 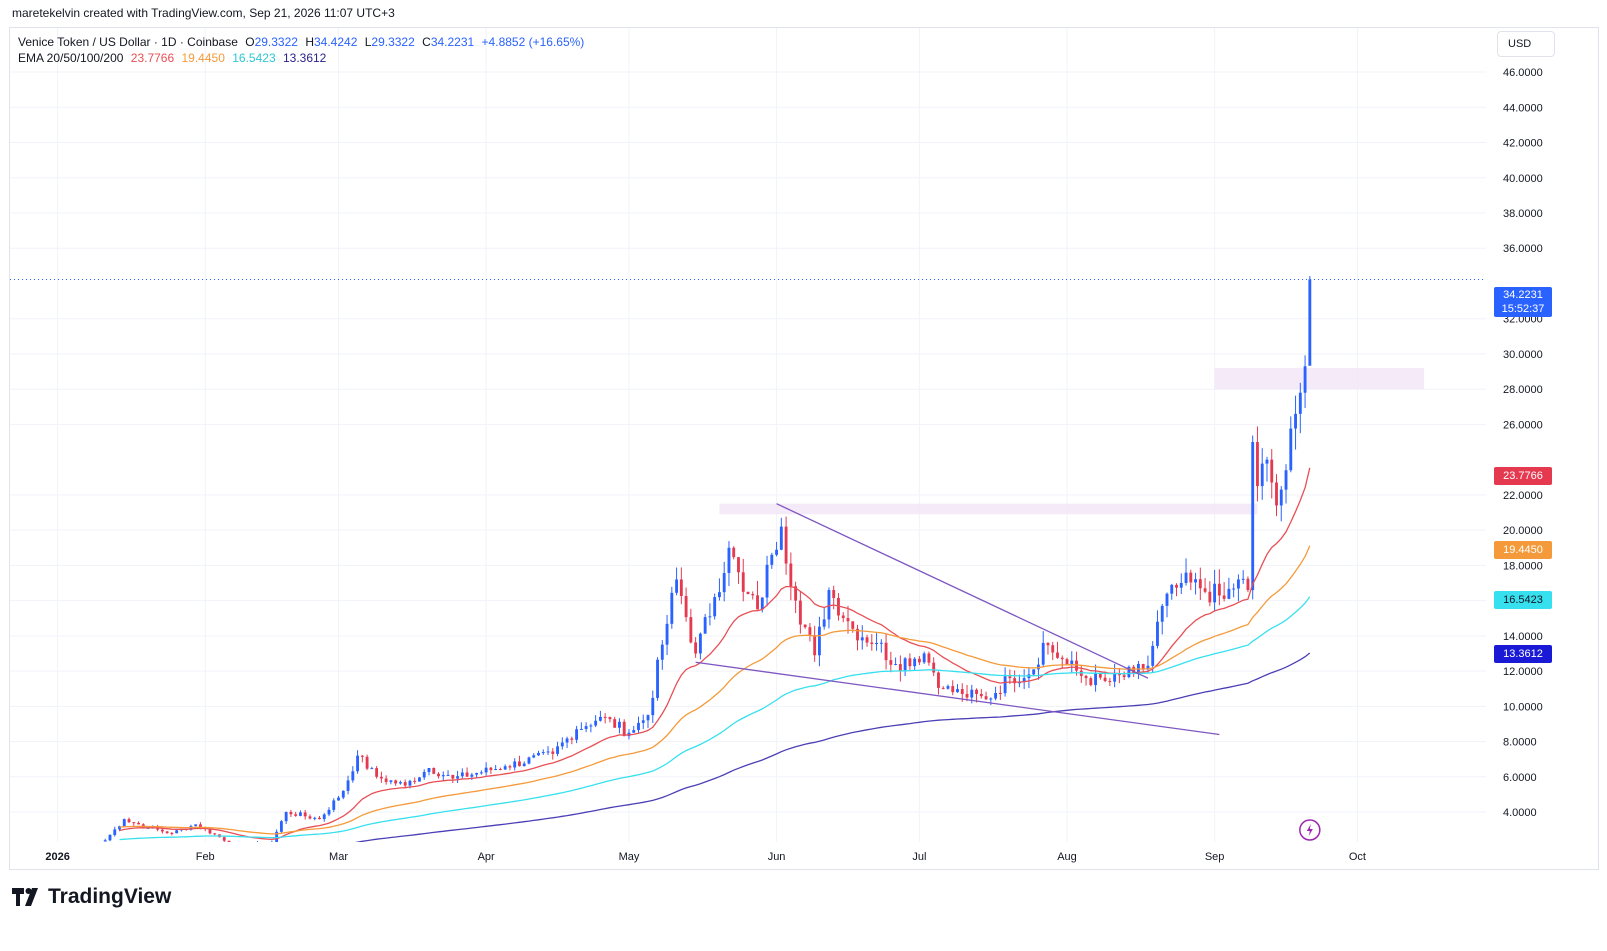 I want to click on tradingview-logo-icon, so click(x=25, y=897).